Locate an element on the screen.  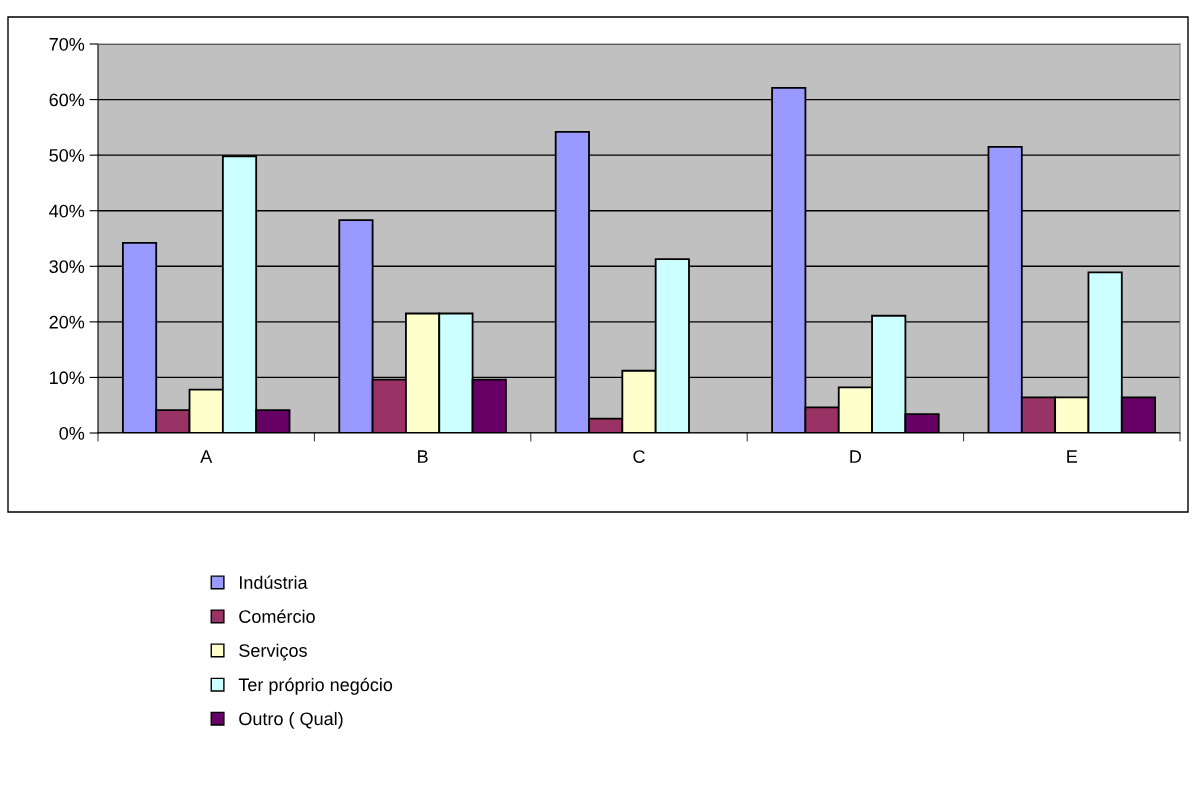
y-tick-label: 50% is located at coordinates (67, 155).